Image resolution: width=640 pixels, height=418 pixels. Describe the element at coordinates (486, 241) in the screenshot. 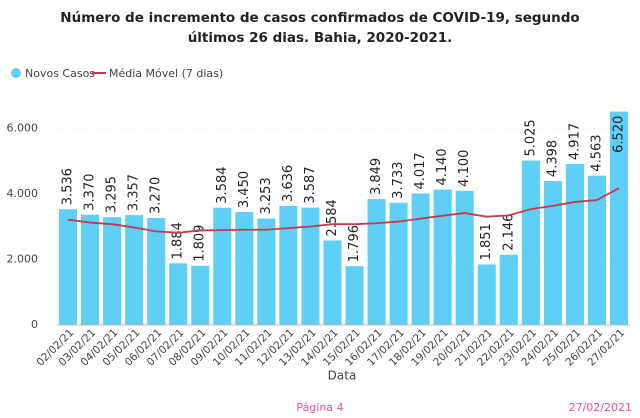

I see `value-label: 1.851` at that location.